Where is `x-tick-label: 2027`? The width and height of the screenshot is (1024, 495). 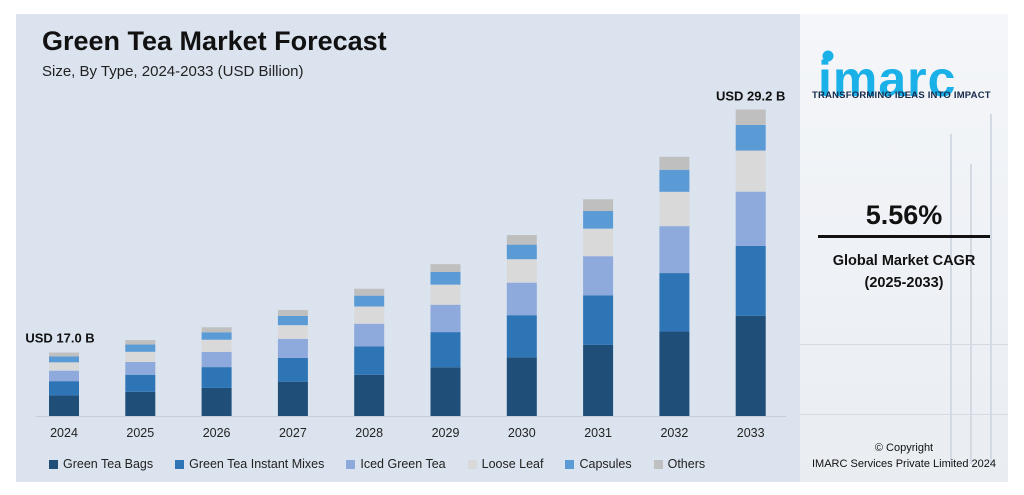
x-tick-label: 2027 is located at coordinates (293, 433).